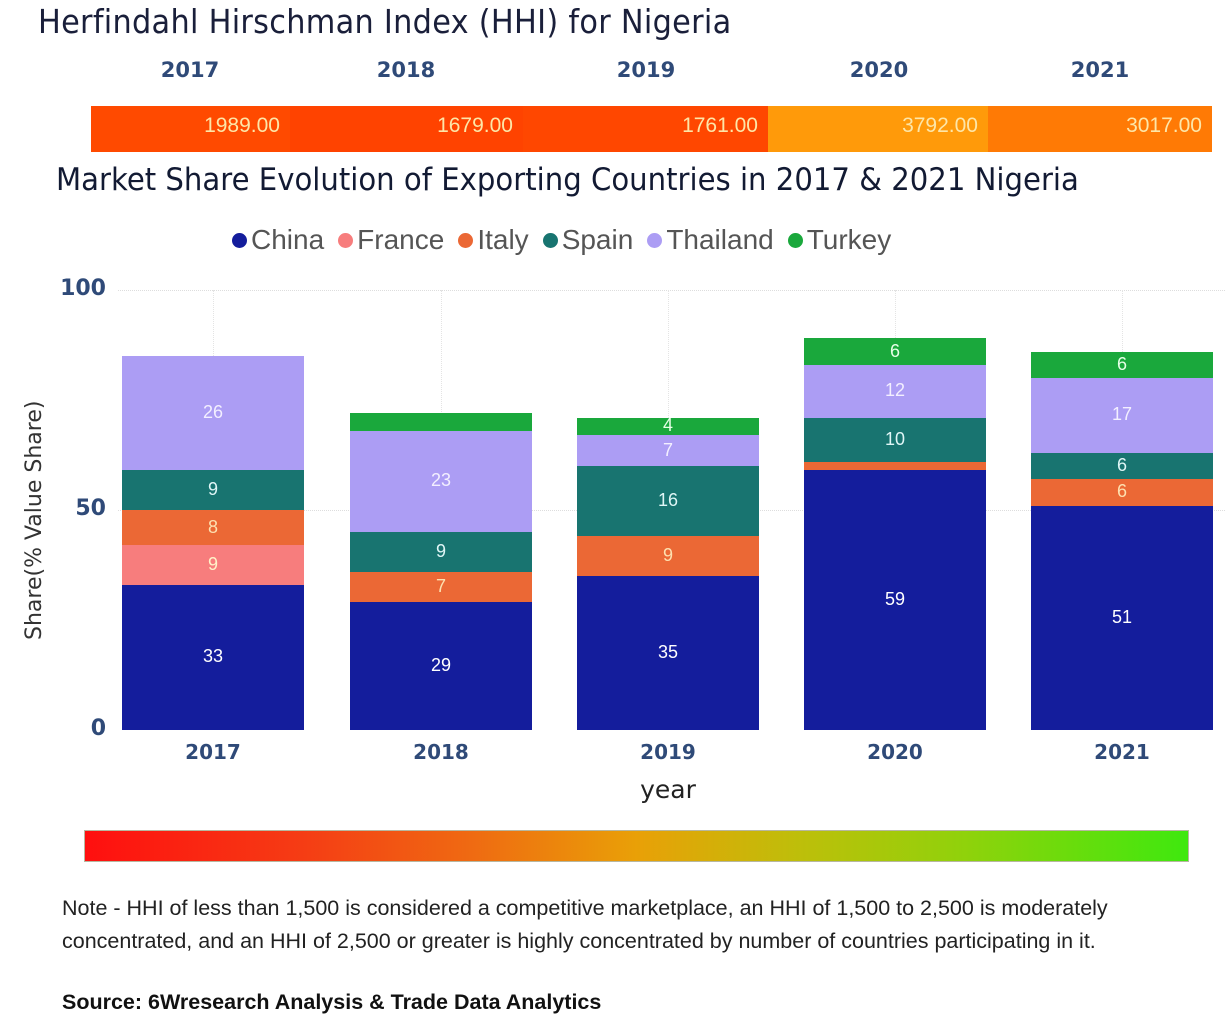 The image size is (1231, 1034). Describe the element at coordinates (720, 239) in the screenshot. I see `legend-label: Thailand` at that location.